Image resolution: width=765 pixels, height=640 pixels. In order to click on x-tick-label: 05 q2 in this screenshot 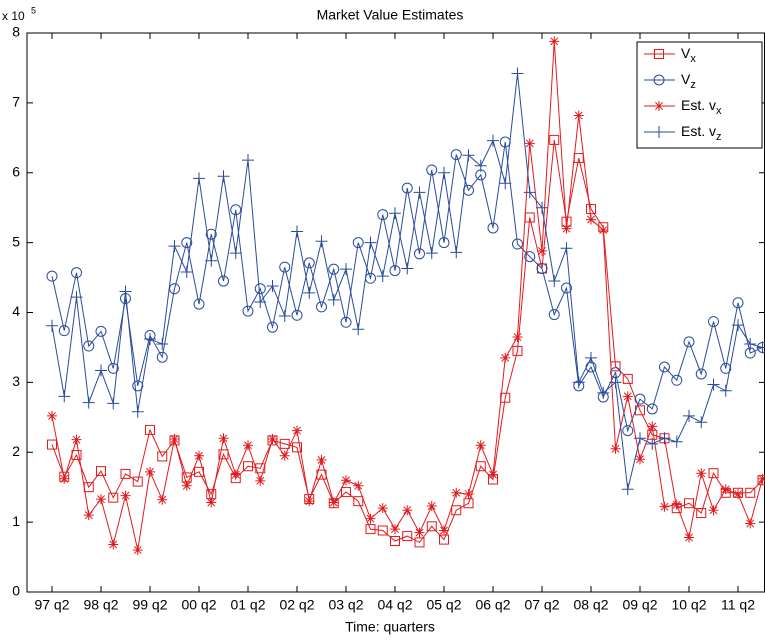, I will do `click(443, 605)`.